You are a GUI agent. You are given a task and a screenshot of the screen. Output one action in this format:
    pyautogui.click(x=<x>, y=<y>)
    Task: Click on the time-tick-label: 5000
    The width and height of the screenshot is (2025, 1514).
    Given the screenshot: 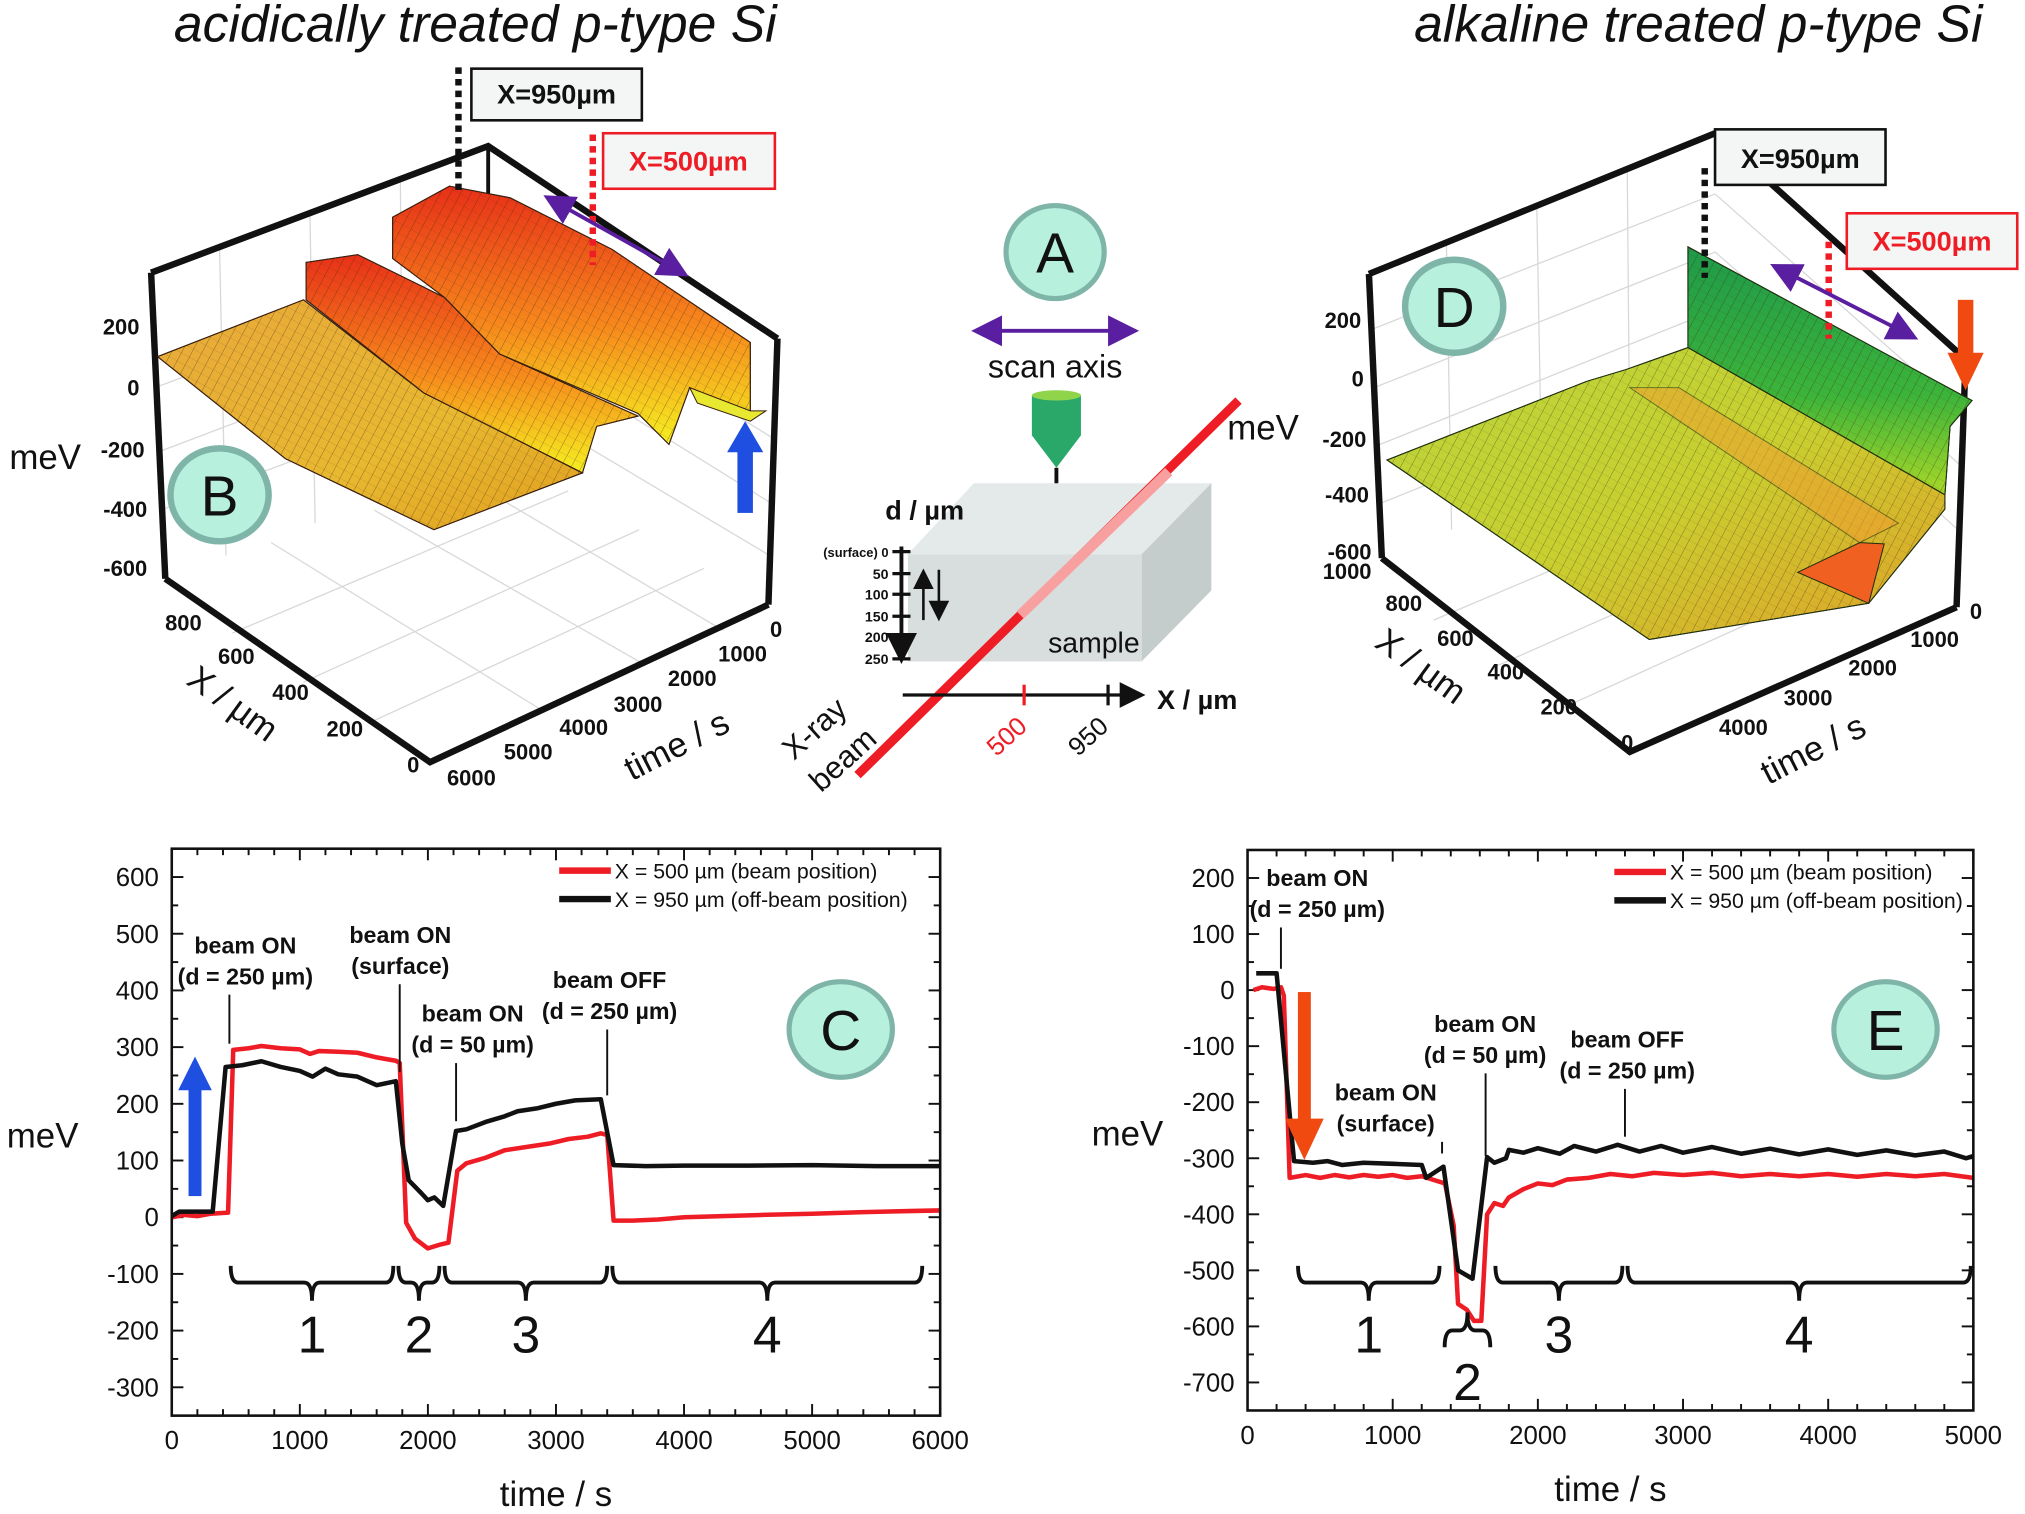 What is the action you would take?
    pyautogui.click(x=528, y=752)
    